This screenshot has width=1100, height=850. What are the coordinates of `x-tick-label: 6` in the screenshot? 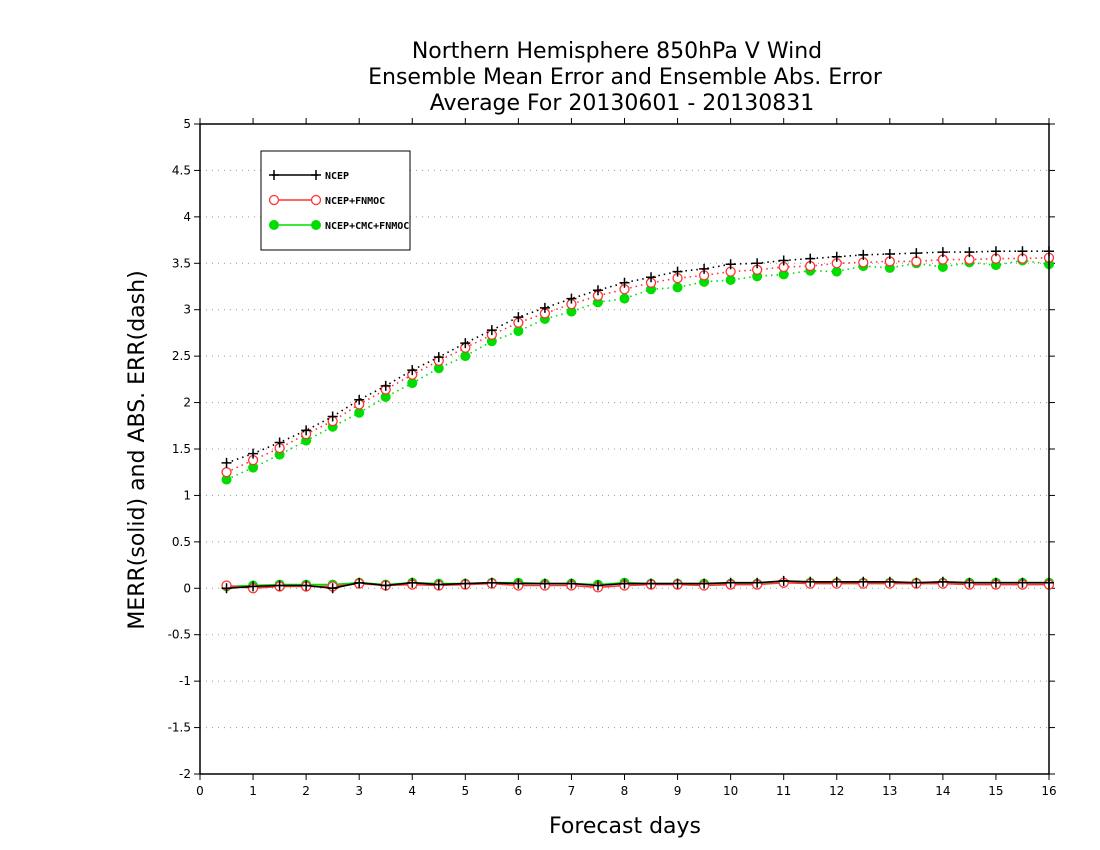 It's located at (519, 791).